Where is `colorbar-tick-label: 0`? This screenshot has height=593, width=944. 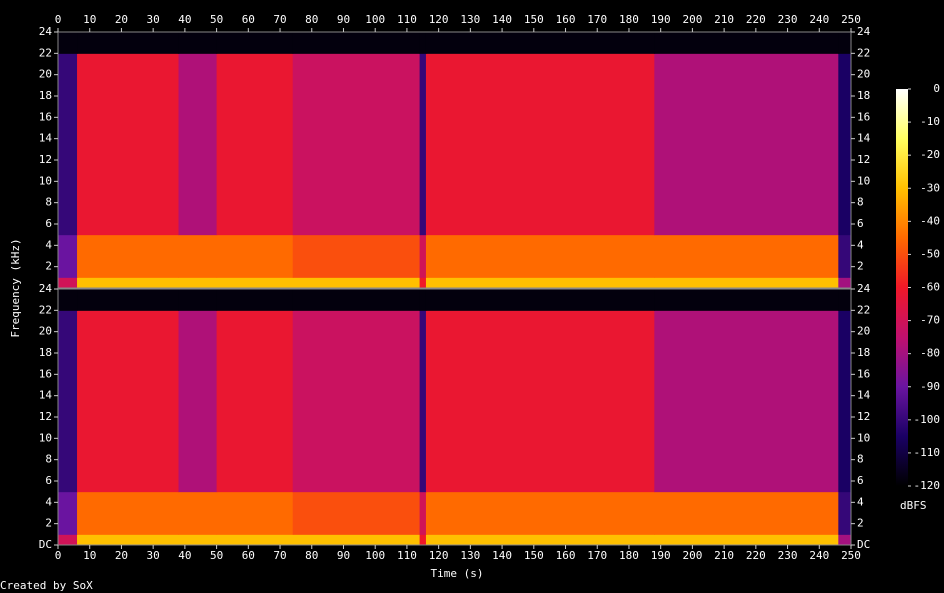 colorbar-tick-label: 0 is located at coordinates (936, 88).